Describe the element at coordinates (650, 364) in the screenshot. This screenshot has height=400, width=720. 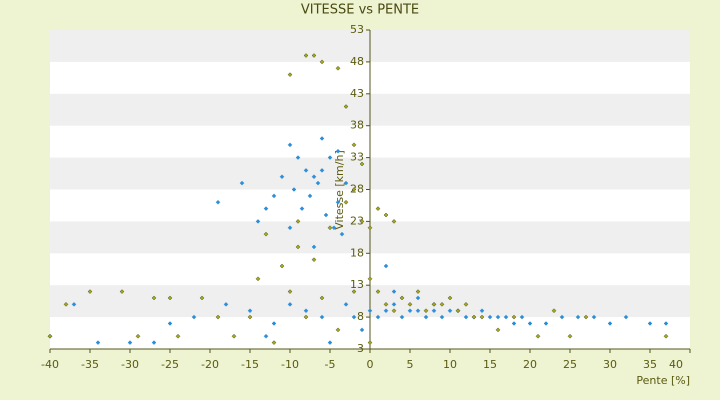
I see `x-tick-label: 35` at that location.